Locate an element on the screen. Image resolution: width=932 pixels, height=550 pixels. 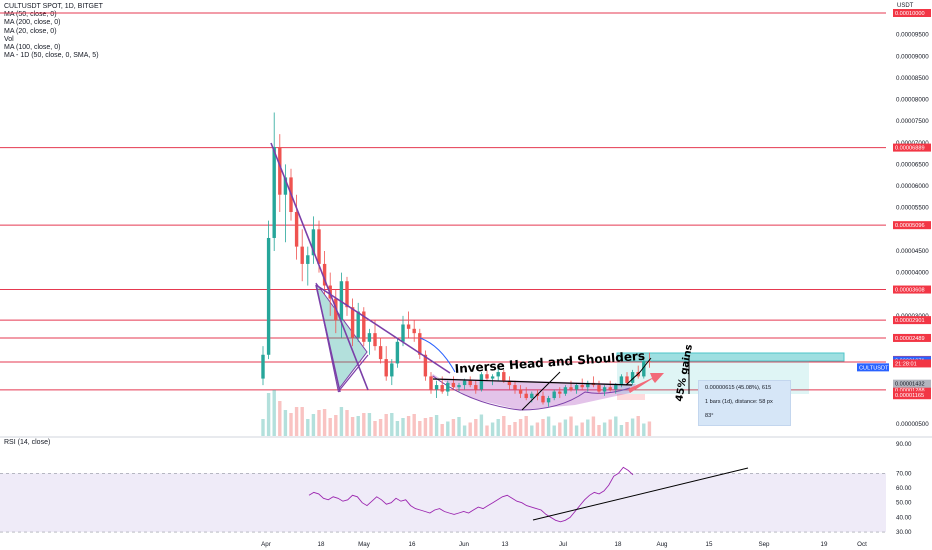
neckline is located at coordinates (532, 382).